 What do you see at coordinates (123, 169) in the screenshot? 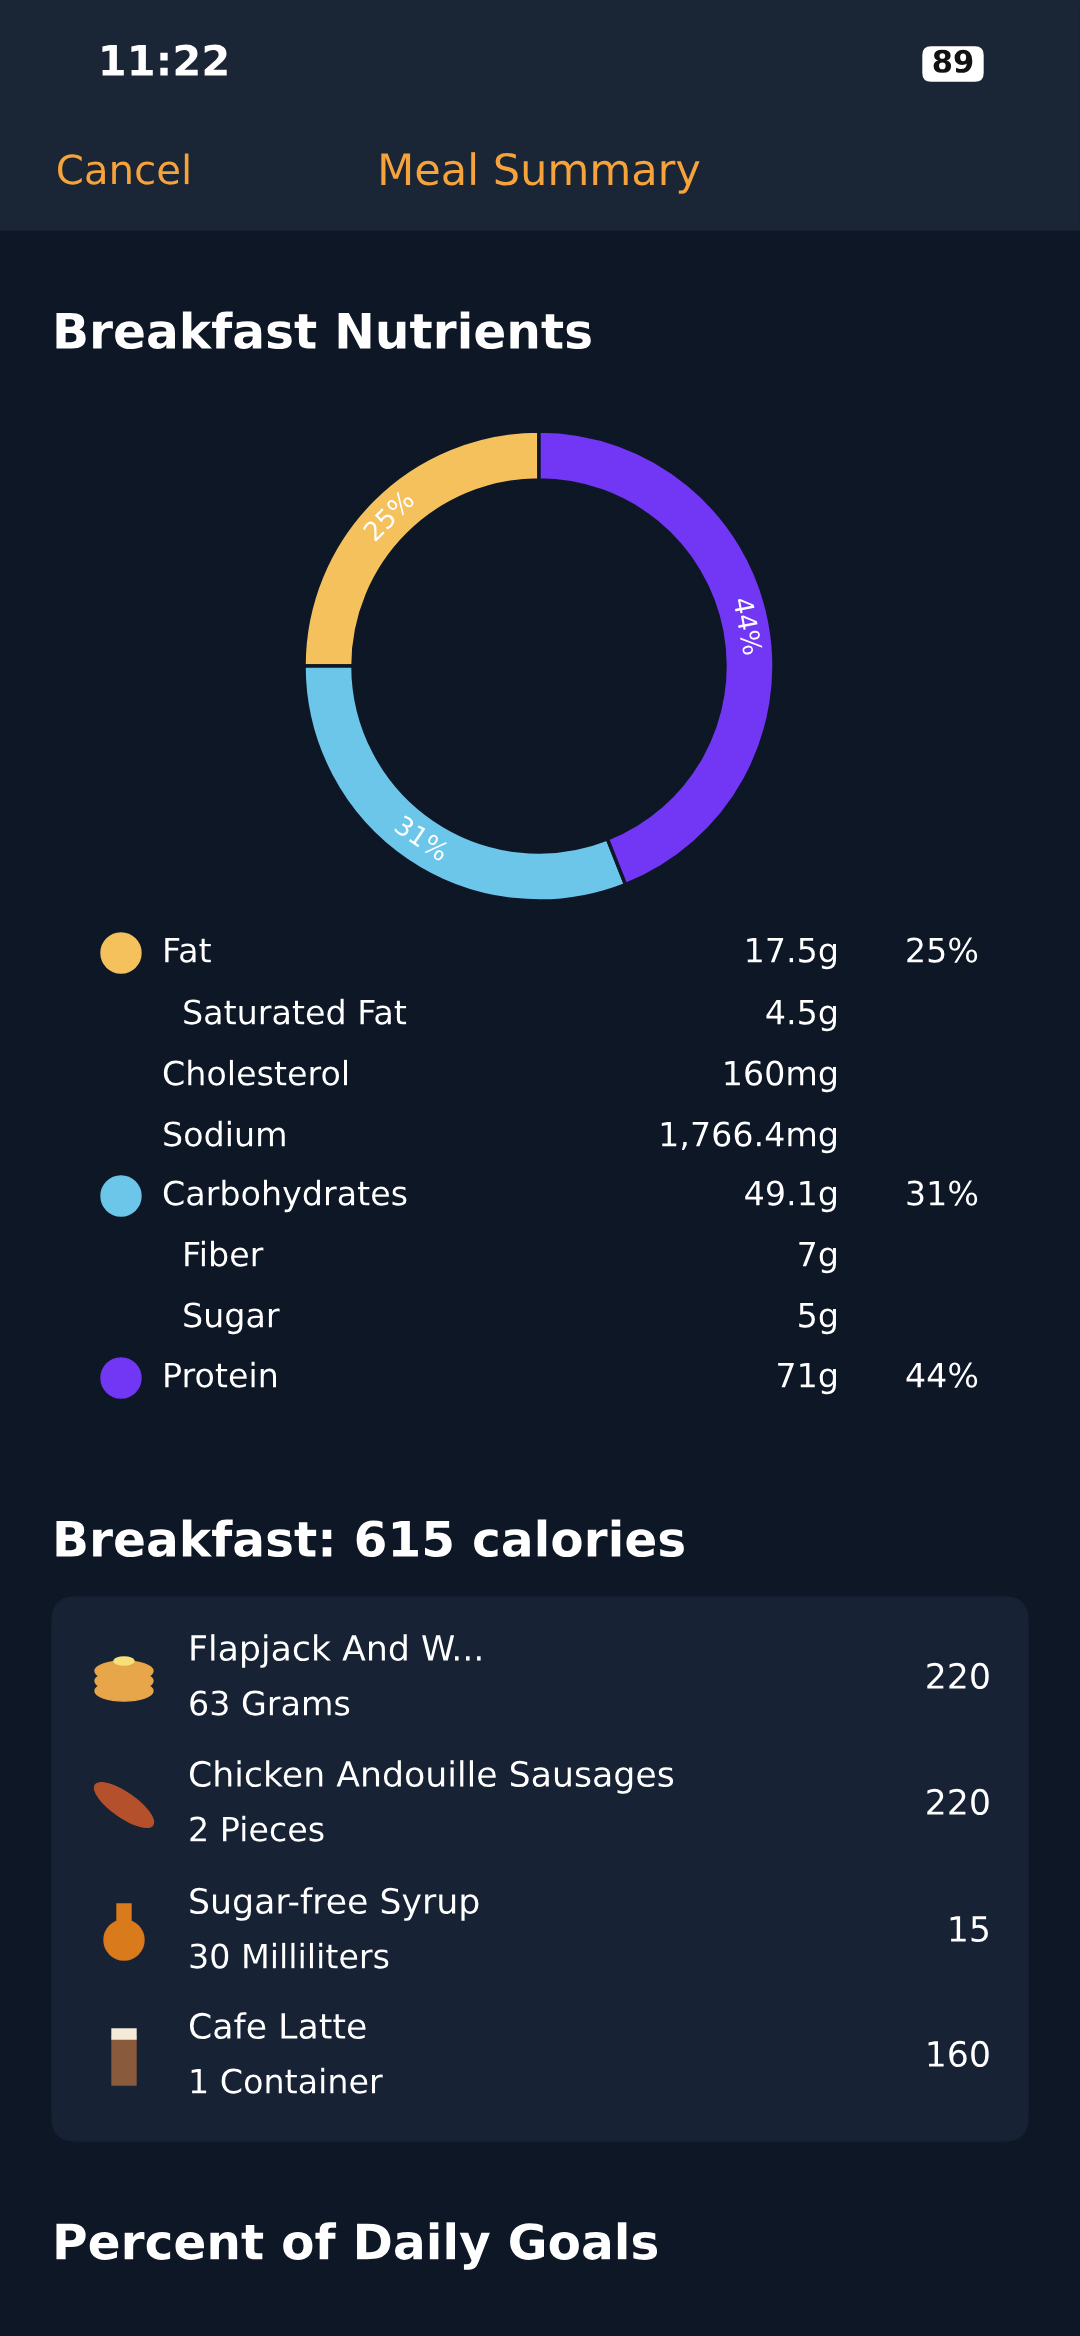
I see `text: Cancel` at bounding box center [123, 169].